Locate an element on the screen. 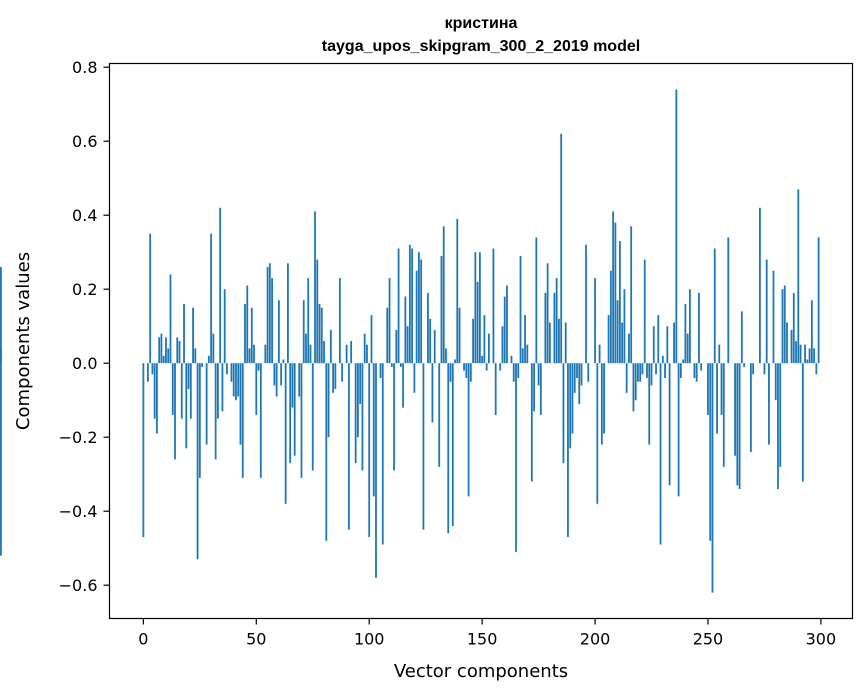  y-tick-label: −0.2 is located at coordinates (78, 437).